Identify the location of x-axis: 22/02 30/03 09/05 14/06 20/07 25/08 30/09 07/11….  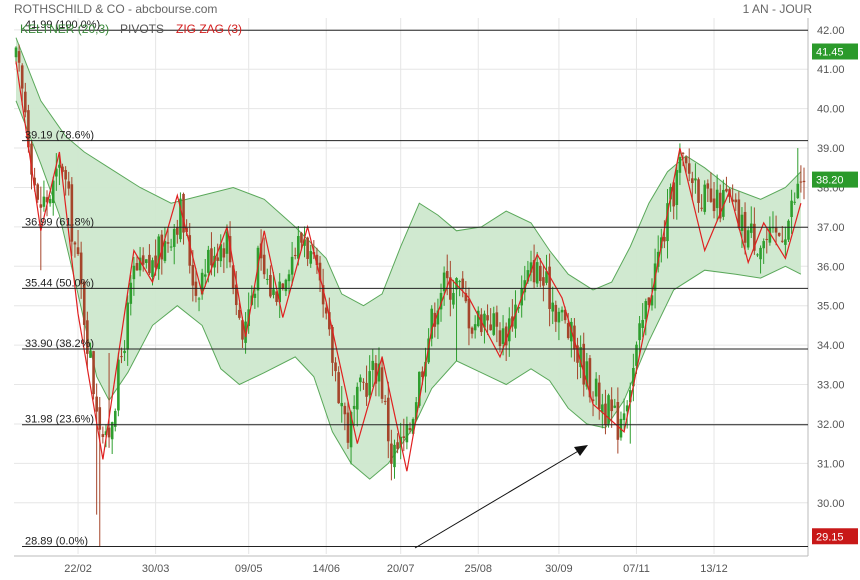
(396, 569).